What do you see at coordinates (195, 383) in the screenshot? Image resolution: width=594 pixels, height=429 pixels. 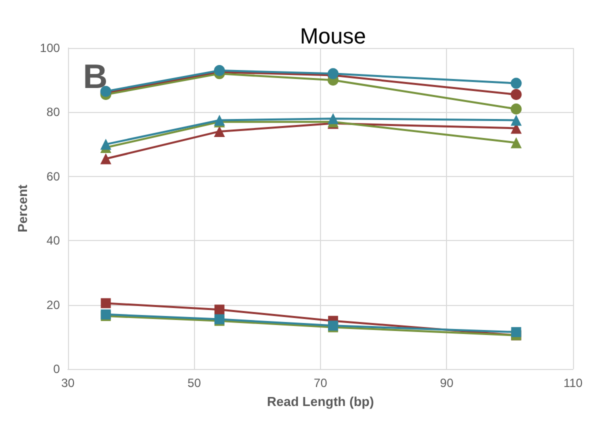 I see `x-tick-label: 50` at bounding box center [195, 383].